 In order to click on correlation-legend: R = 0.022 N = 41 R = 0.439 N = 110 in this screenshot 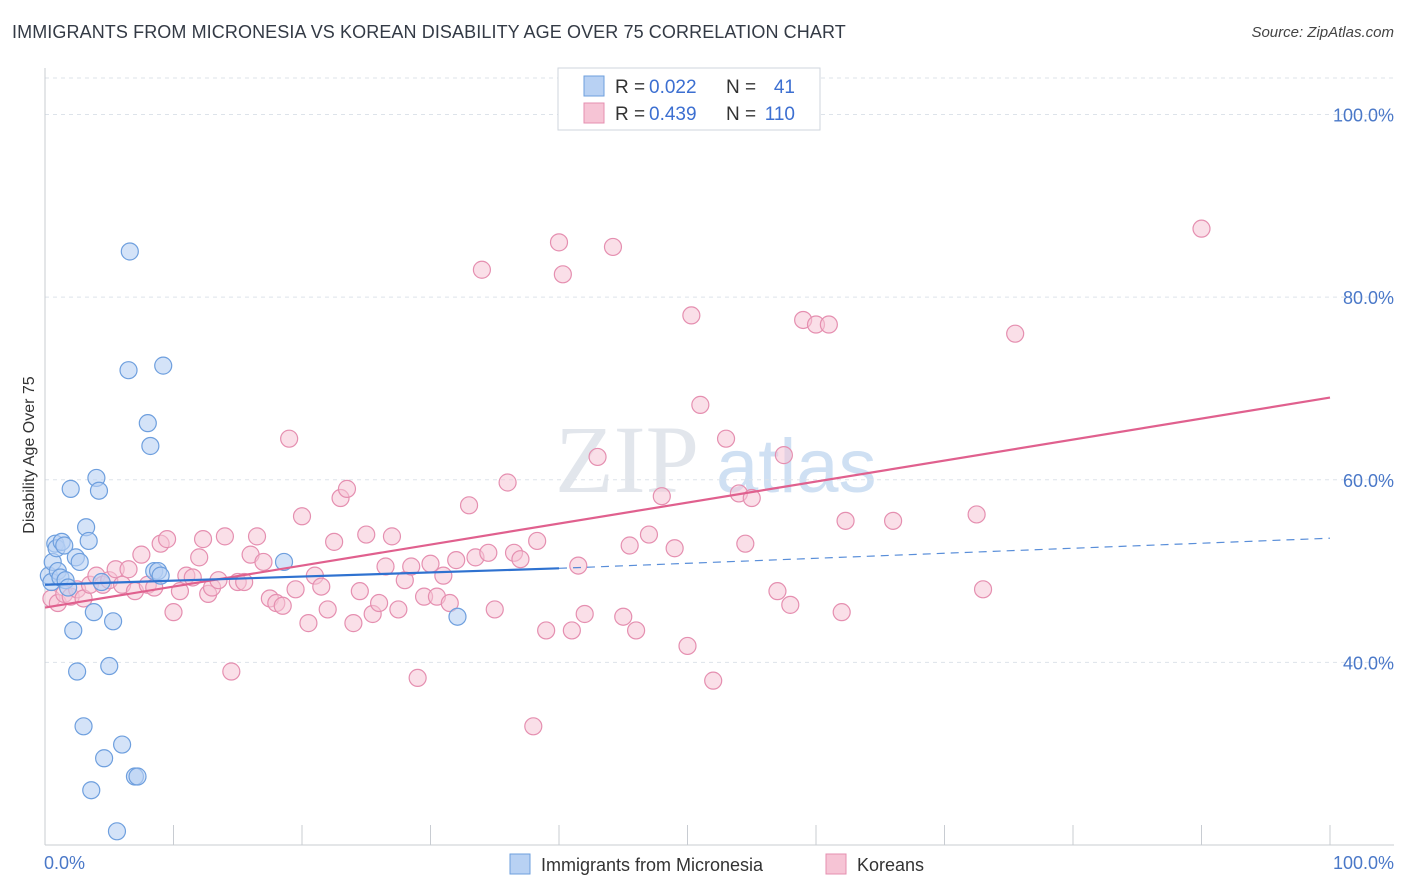, I will do `click(689, 99)`.